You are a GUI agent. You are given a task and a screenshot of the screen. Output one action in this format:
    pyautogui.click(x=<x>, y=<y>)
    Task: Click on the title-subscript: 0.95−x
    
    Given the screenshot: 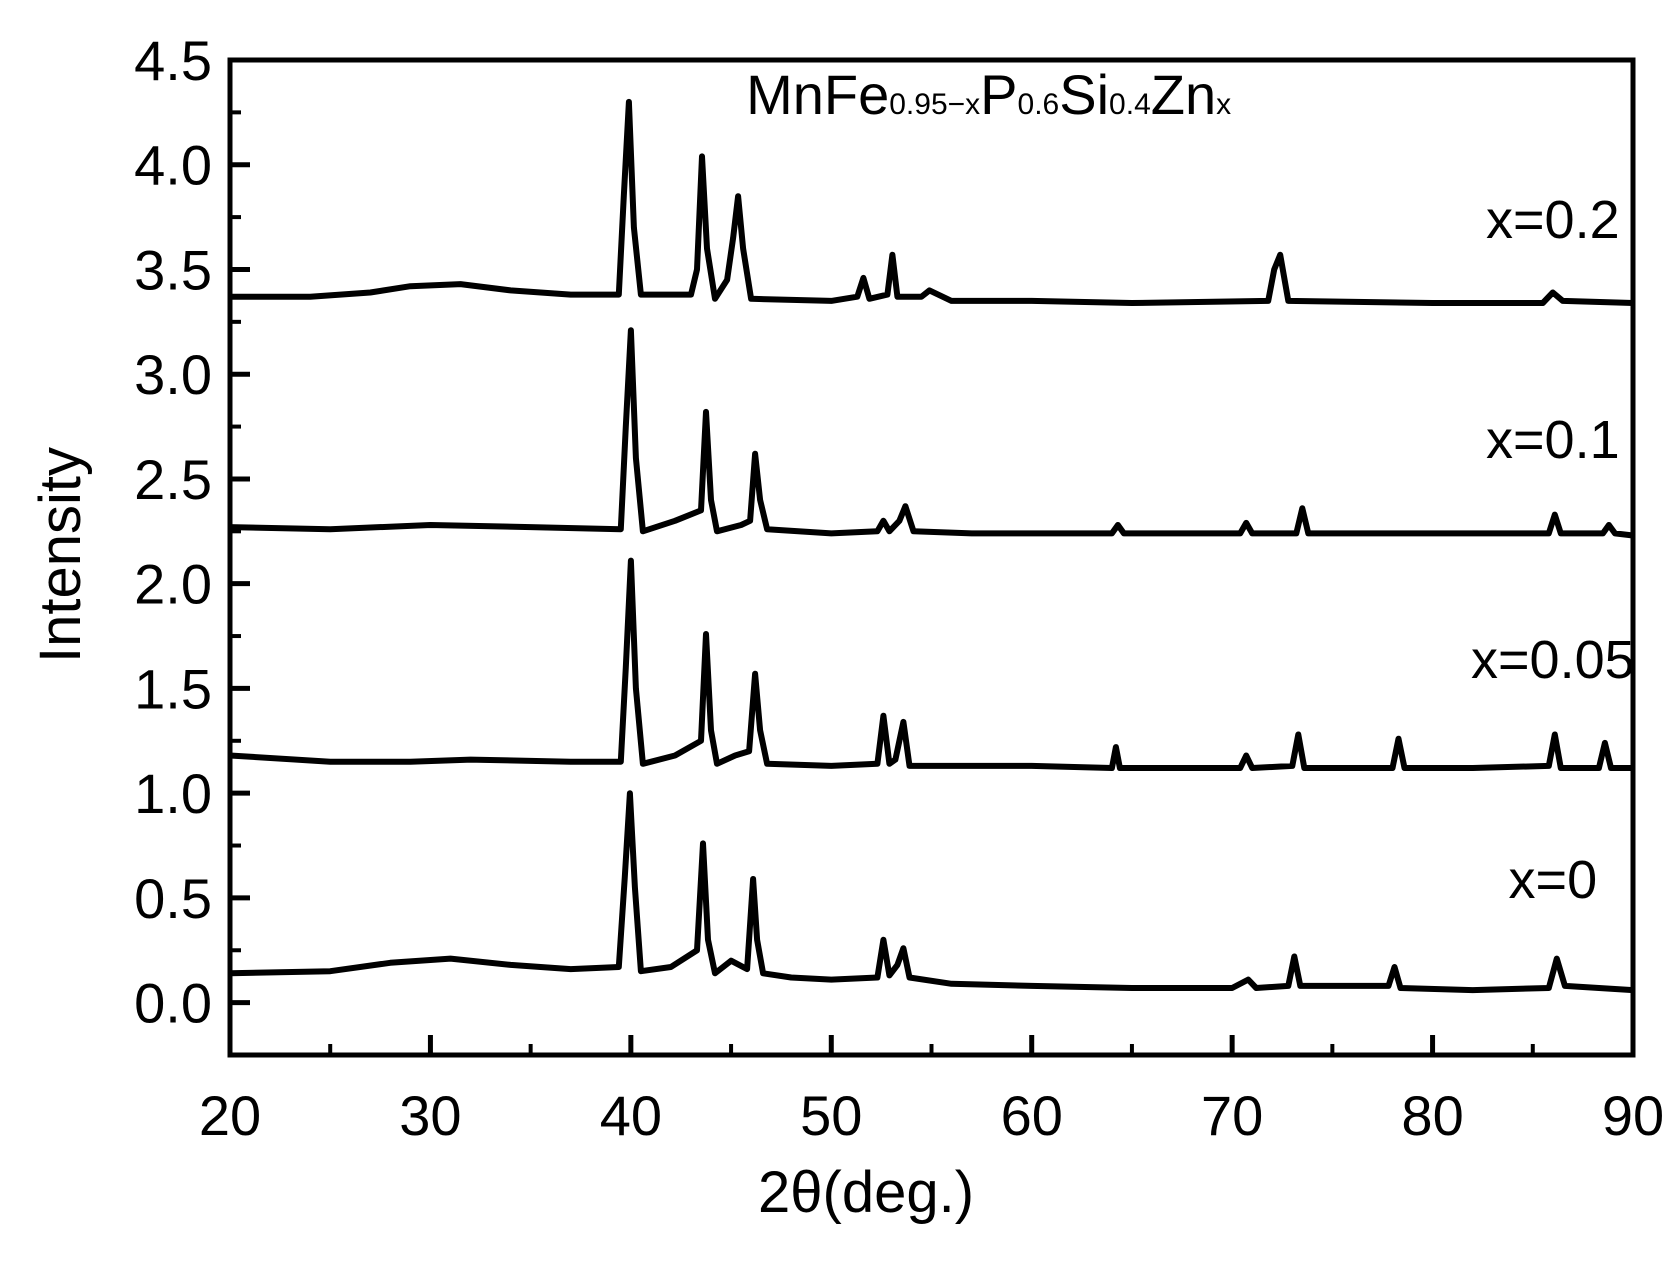 What is the action you would take?
    pyautogui.click(x=934, y=104)
    